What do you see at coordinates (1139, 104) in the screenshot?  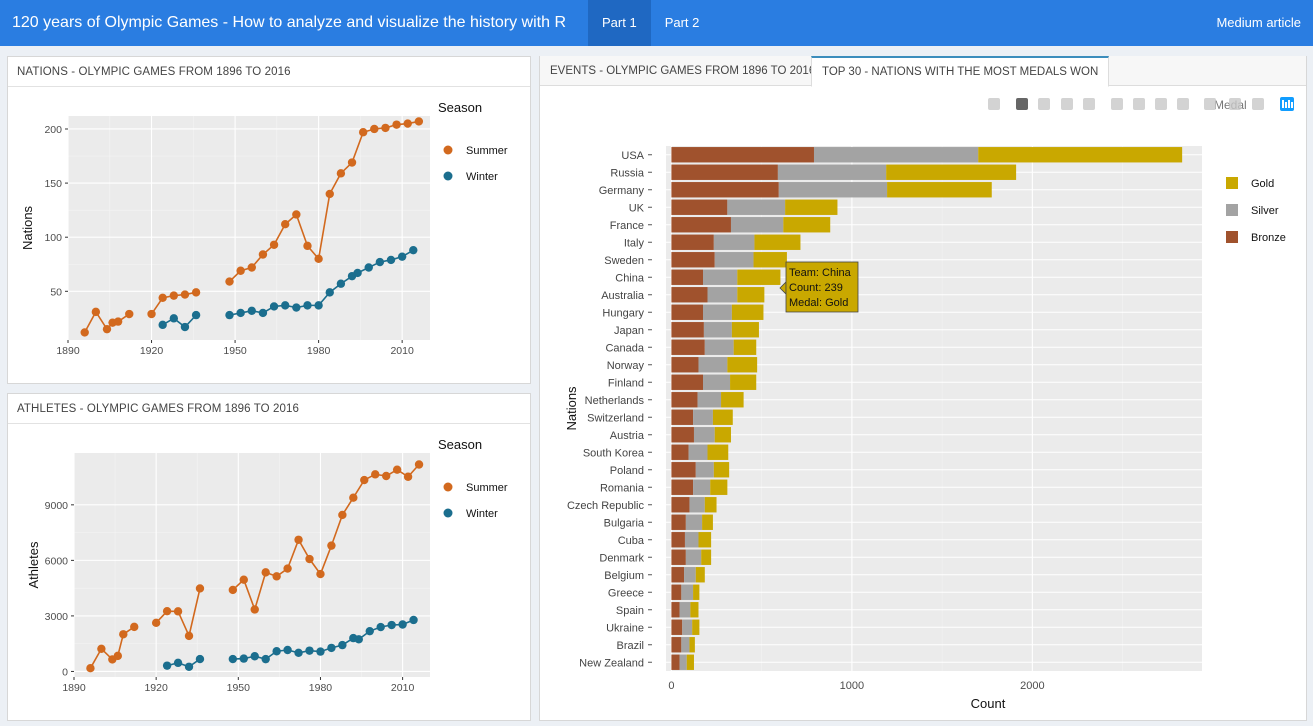 I see `zoom-out-icon` at bounding box center [1139, 104].